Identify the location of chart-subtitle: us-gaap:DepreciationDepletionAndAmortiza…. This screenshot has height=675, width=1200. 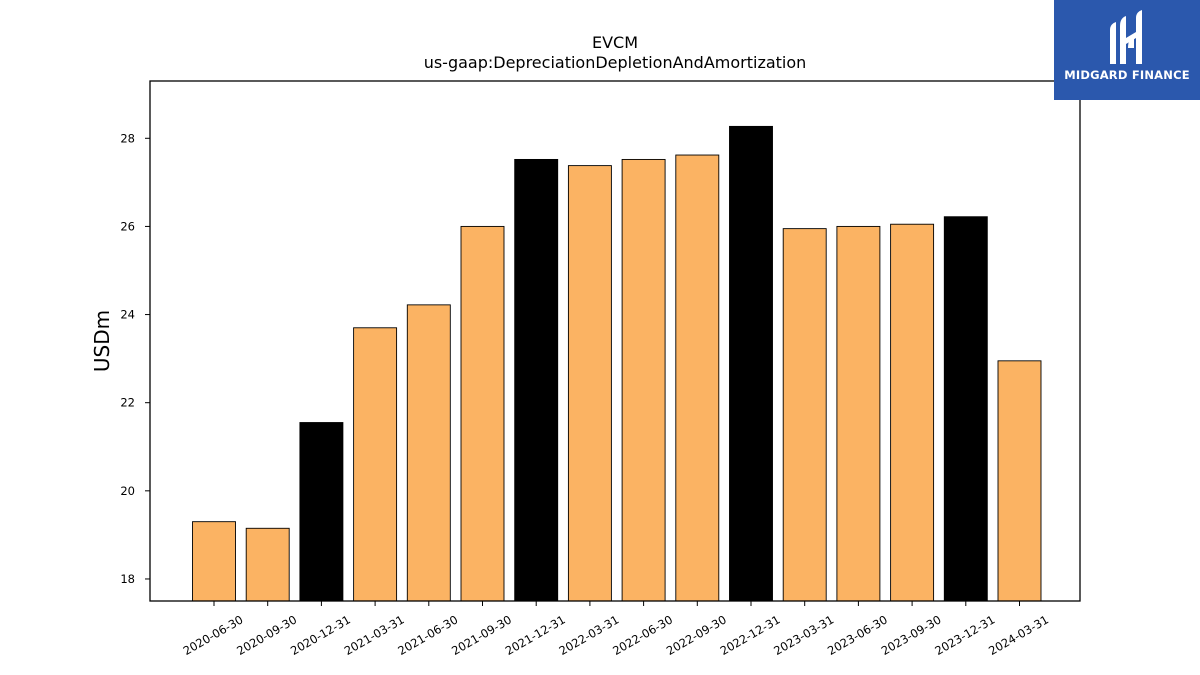
(615, 62).